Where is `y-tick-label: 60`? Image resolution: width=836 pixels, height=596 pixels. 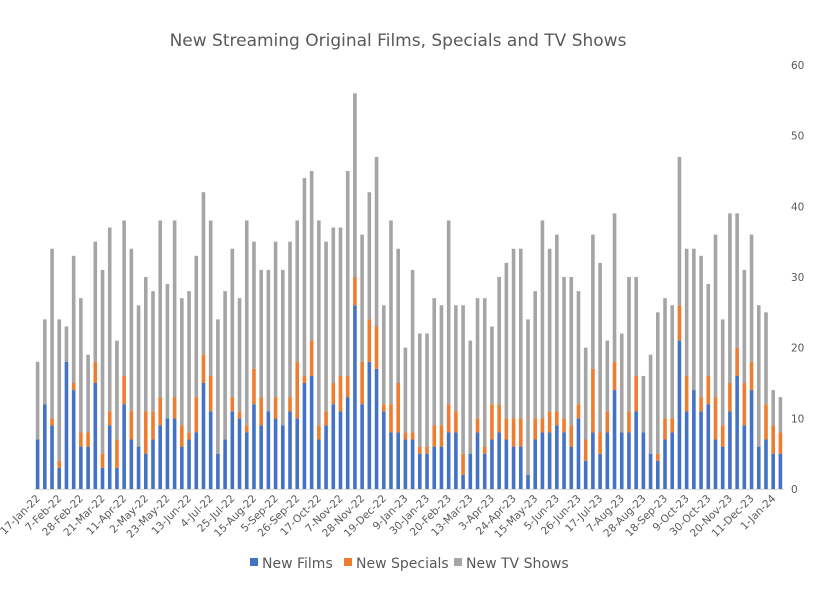
y-tick-label: 60 is located at coordinates (797, 66).